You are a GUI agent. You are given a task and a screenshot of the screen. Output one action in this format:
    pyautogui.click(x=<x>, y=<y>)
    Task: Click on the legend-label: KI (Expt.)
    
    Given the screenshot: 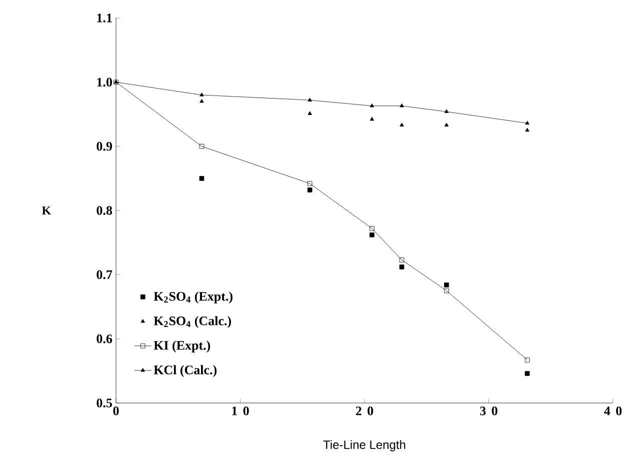 What is the action you would take?
    pyautogui.click(x=182, y=346)
    